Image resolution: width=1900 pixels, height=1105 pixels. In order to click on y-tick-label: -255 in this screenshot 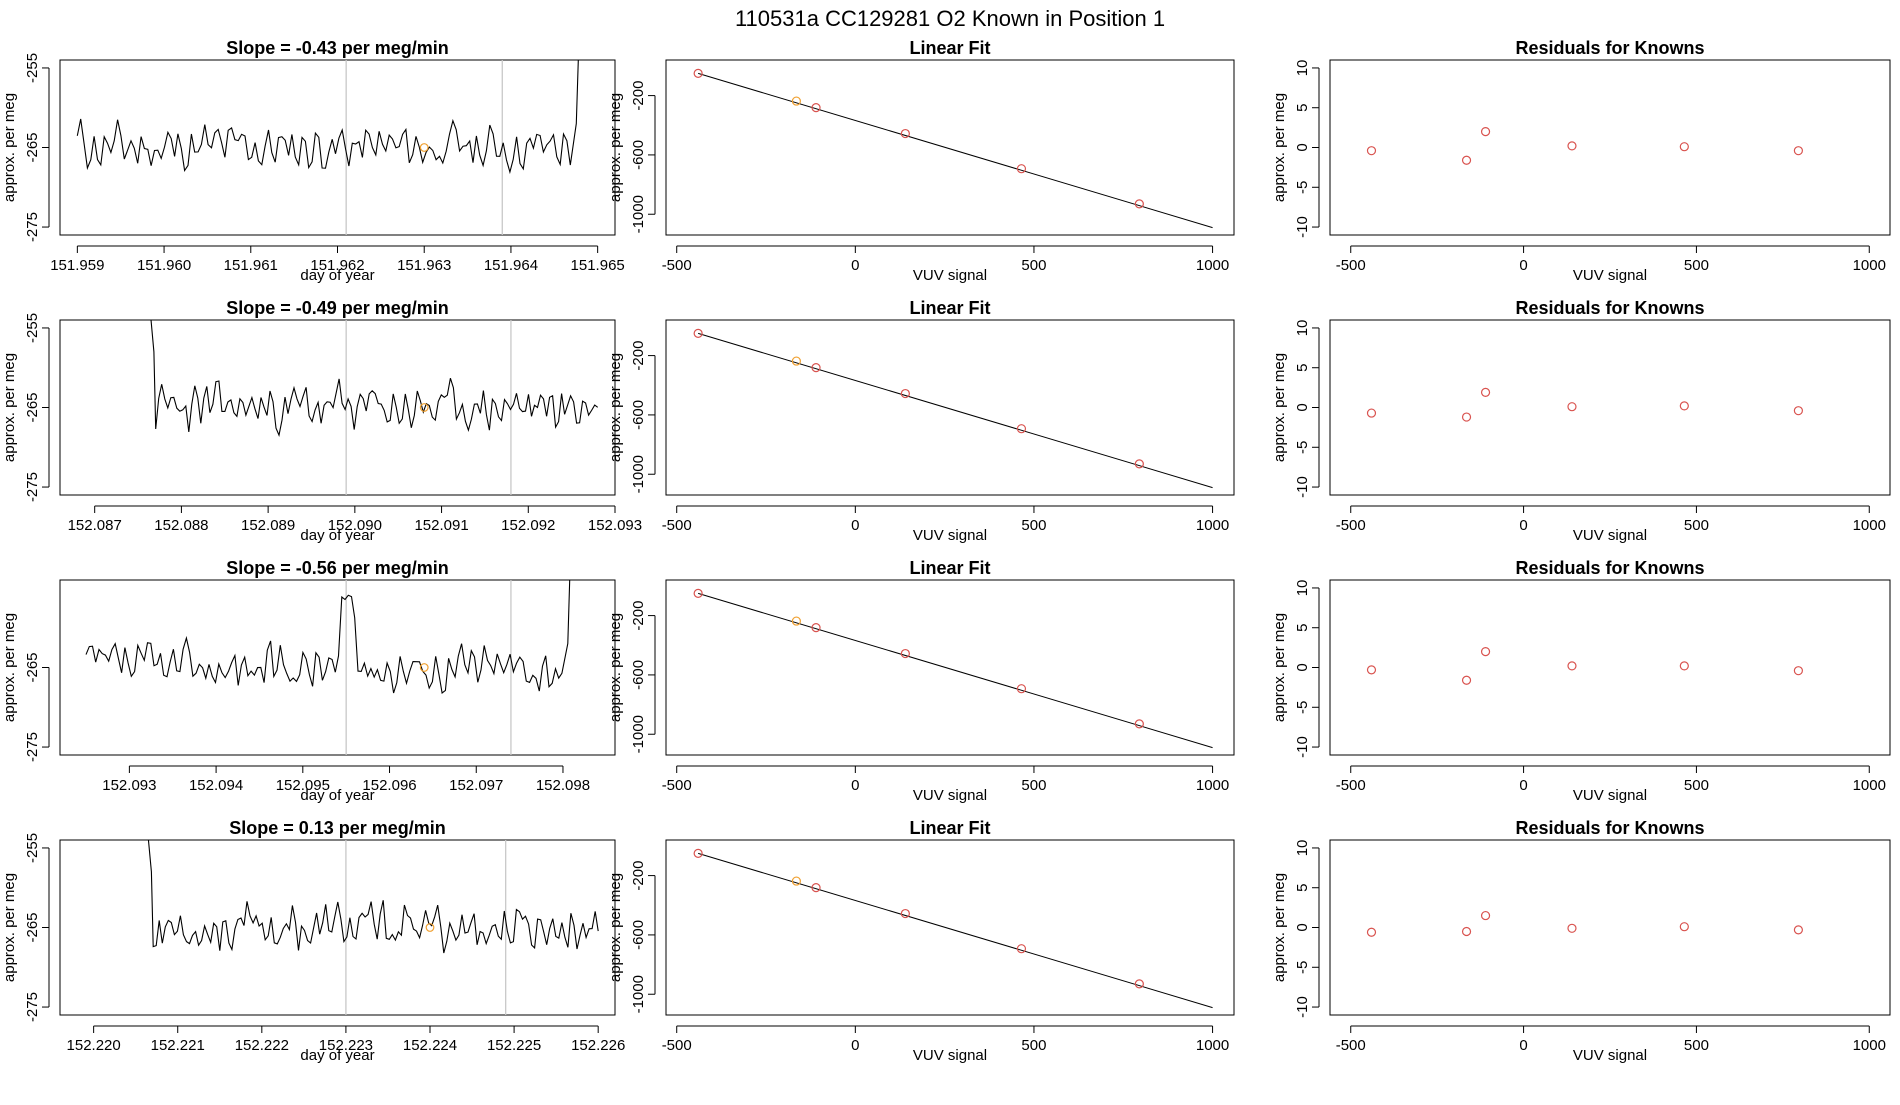, I will do `click(32, 328)`.